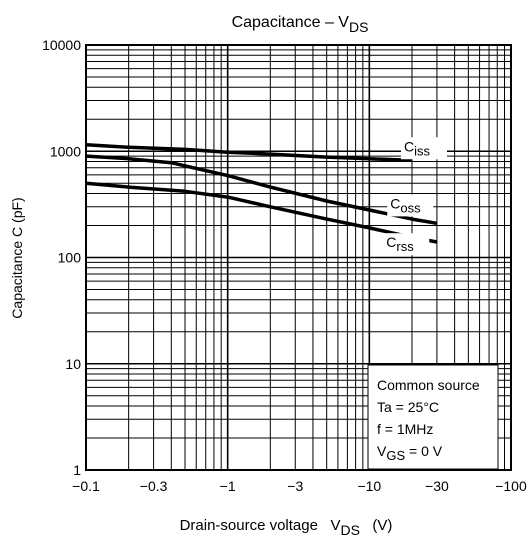  I want to click on x-axis-label: Drain-source voltage VDS (V), so click(286, 527).